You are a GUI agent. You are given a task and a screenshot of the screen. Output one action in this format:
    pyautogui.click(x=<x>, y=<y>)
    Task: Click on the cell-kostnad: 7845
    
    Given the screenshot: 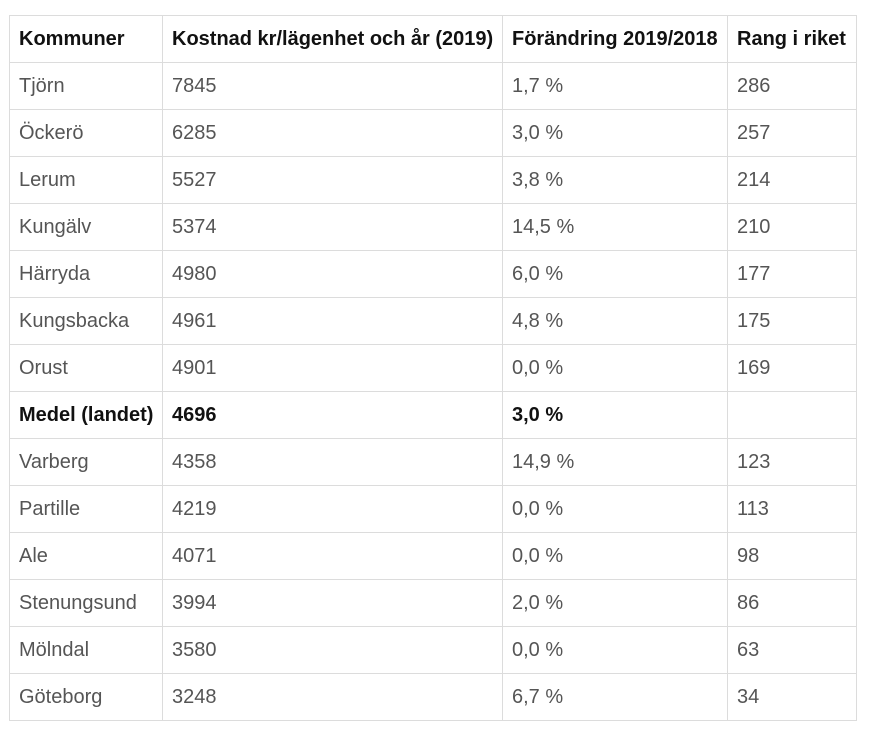 What is the action you would take?
    pyautogui.click(x=332, y=86)
    